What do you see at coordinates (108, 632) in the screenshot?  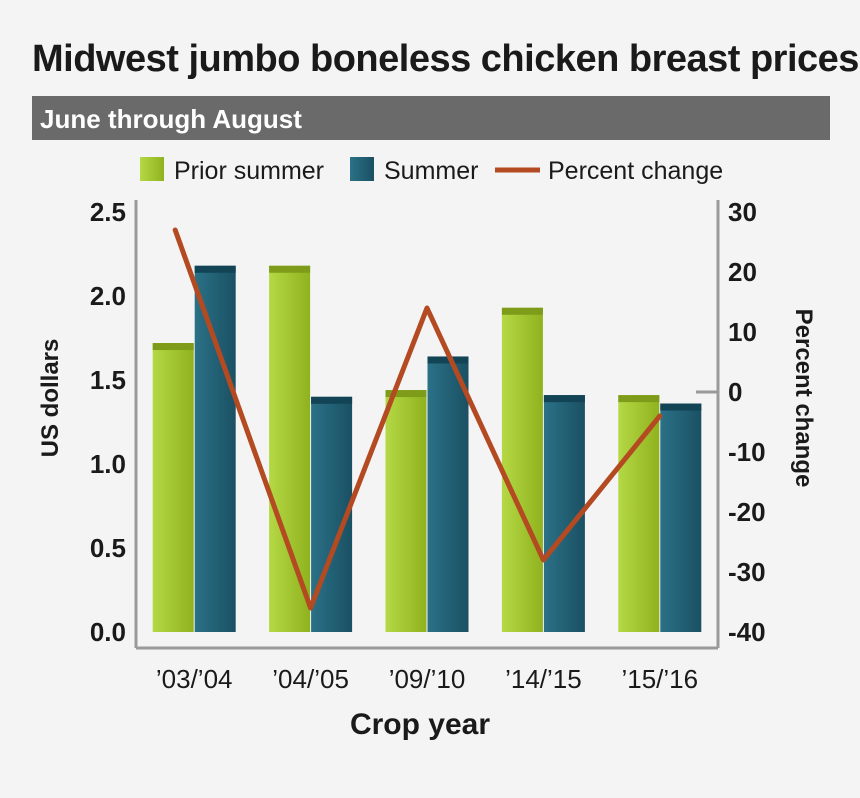 I see `y-tick-label: 0.0` at bounding box center [108, 632].